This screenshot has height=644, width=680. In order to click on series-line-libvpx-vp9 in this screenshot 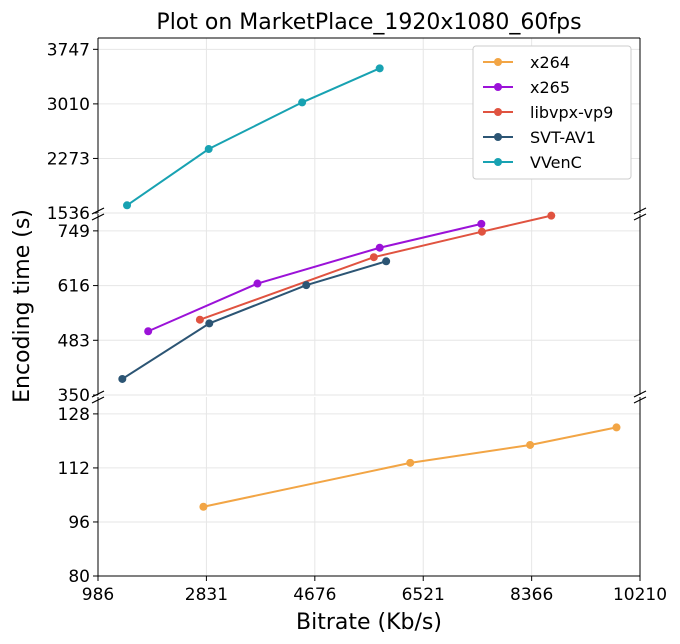, I will do `click(375, 267)`.